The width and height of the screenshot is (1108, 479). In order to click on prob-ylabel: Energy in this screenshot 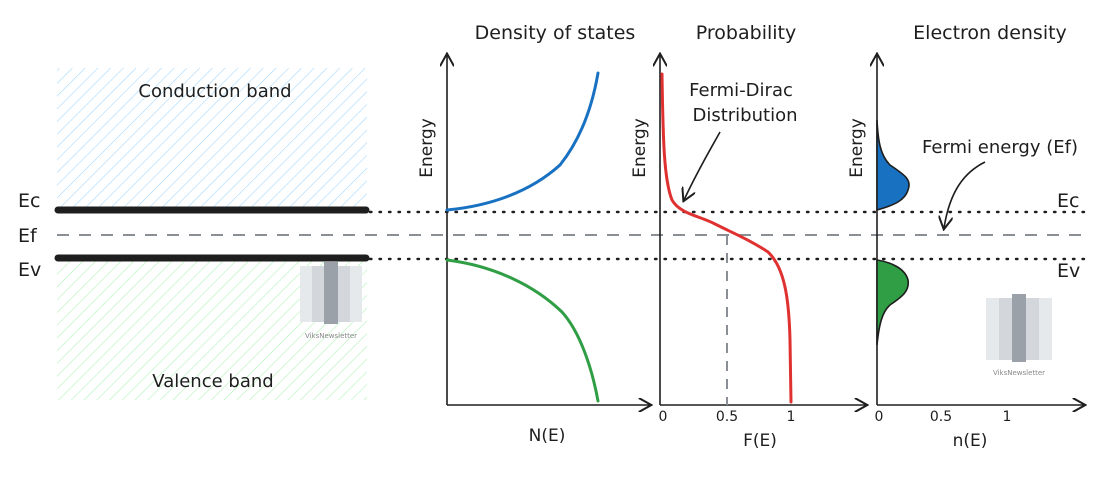, I will do `click(640, 148)`.